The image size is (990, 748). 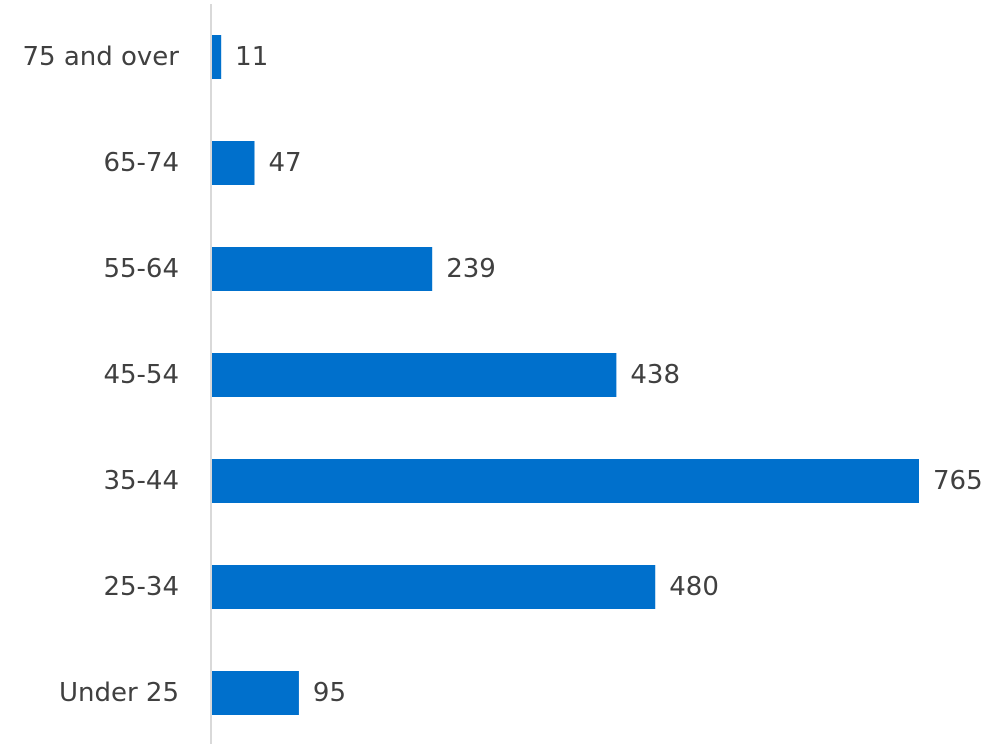 I want to click on category-label: 35-44, so click(x=141, y=481).